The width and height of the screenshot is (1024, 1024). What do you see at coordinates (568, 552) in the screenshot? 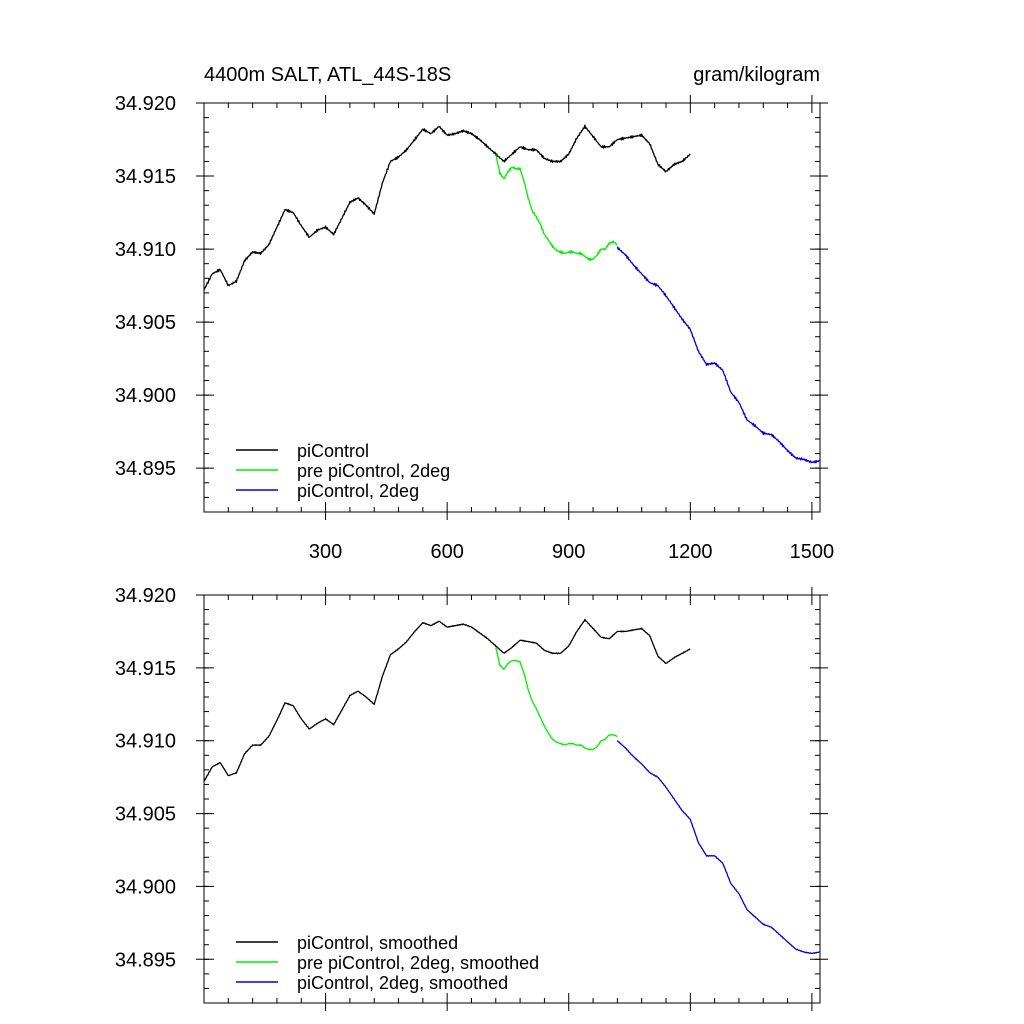
I see `x-tick-label: 900` at bounding box center [568, 552].